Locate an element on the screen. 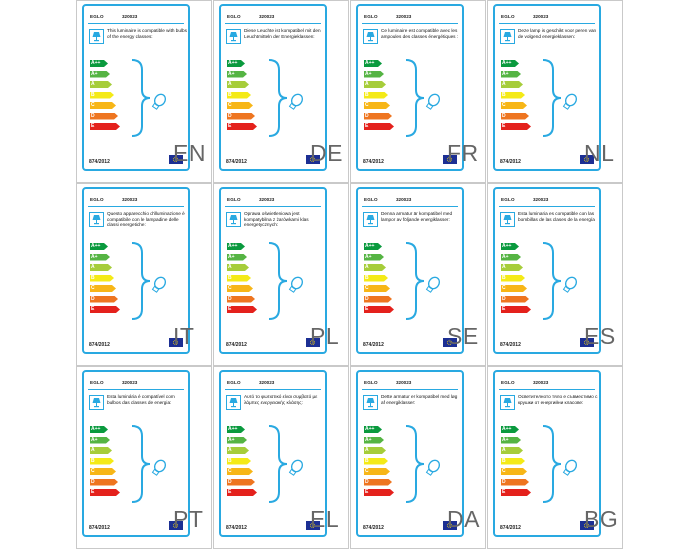  language-code: NL is located at coordinates (599, 153).